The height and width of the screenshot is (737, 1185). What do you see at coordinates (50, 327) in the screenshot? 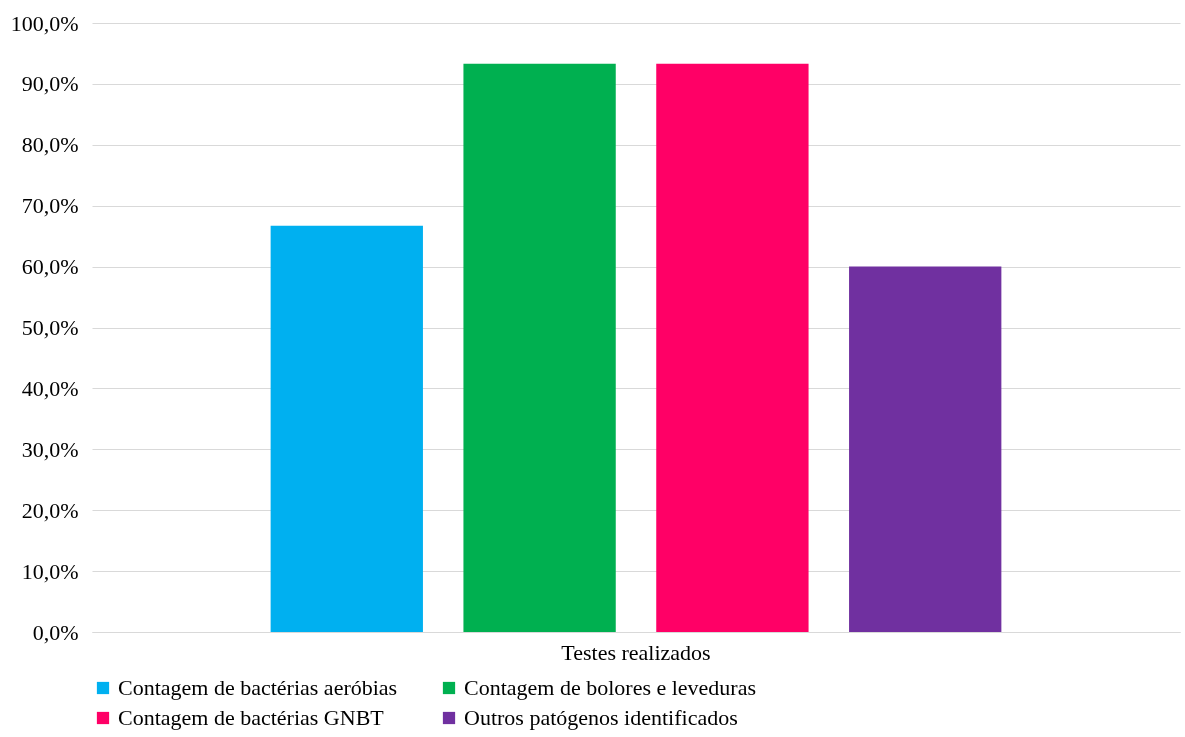
I see `y-tick-label: 50,0%` at bounding box center [50, 327].